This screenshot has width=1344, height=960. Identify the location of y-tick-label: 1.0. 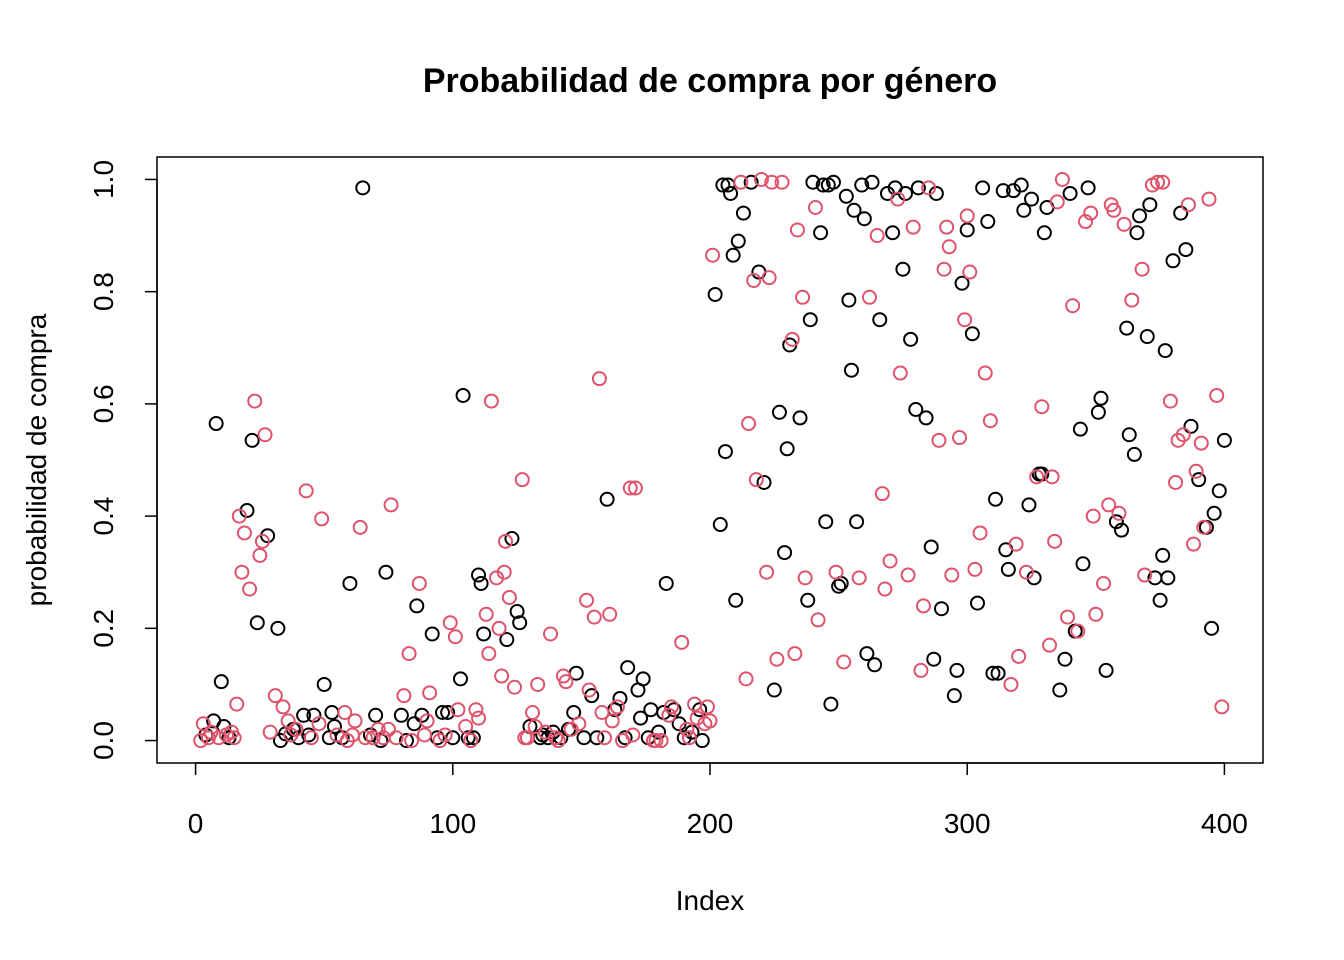
(103, 179).